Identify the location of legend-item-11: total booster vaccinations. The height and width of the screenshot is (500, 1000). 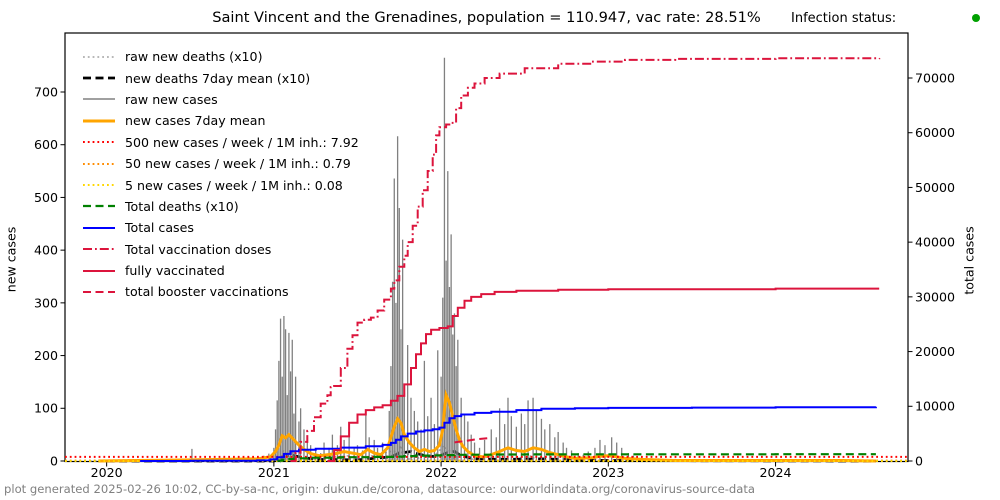
(220, 291).